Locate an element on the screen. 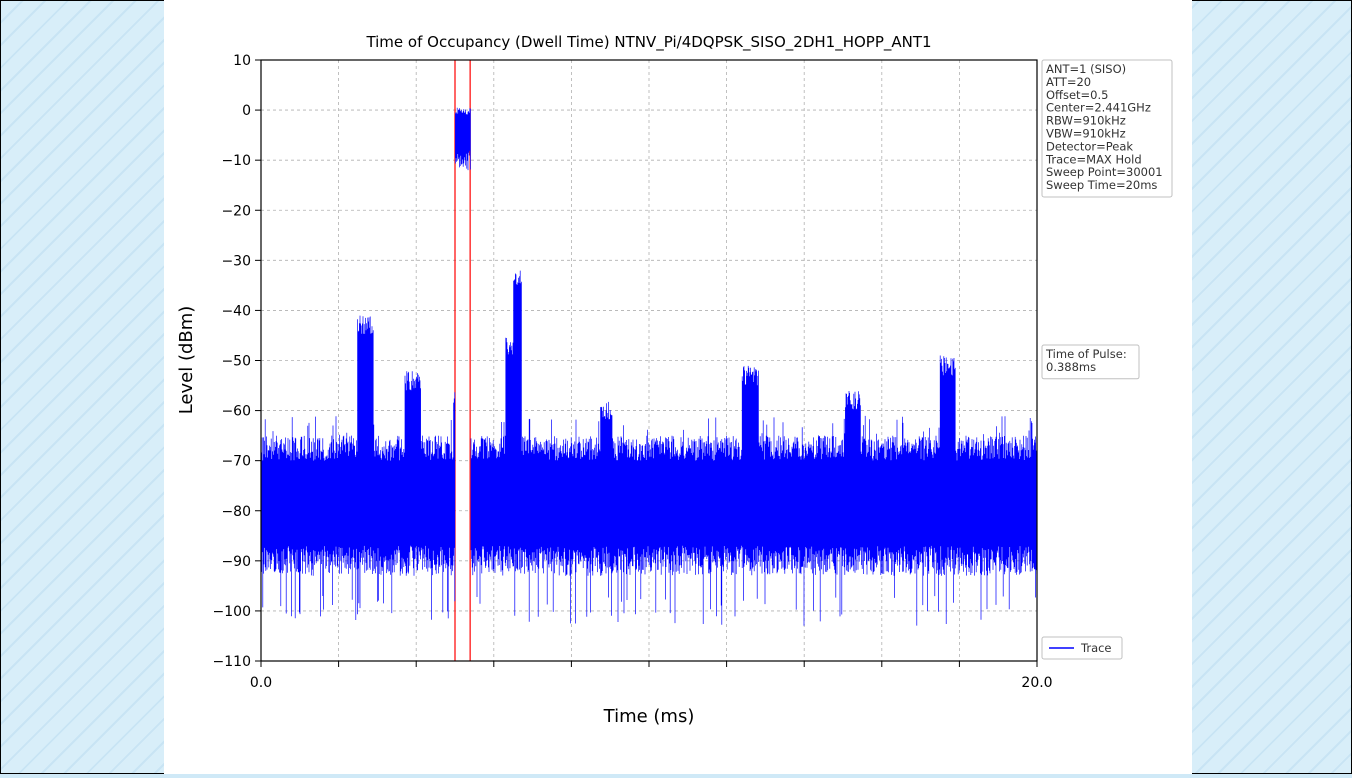  settings-annotation-box is located at coordinates (1107, 128).